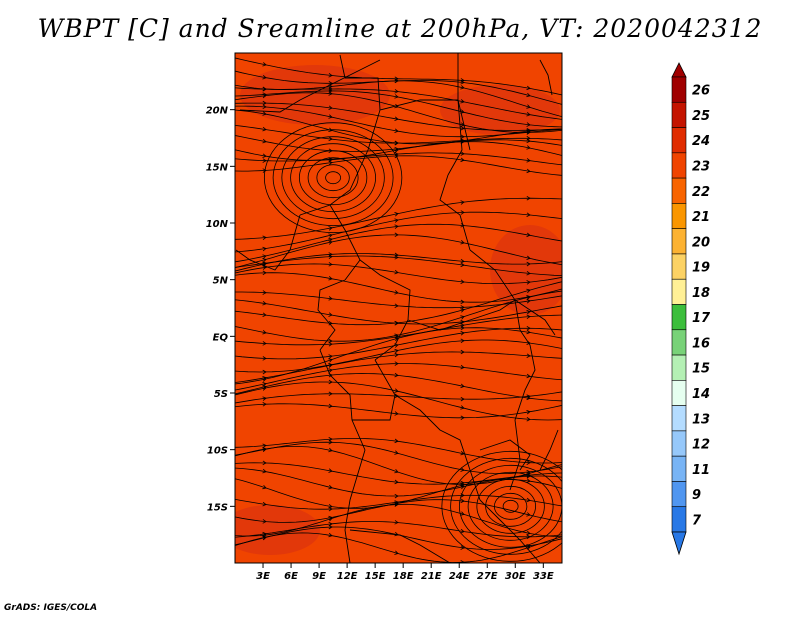  Describe the element at coordinates (403, 576) in the screenshot. I see `lon-tick-label: 18E` at that location.